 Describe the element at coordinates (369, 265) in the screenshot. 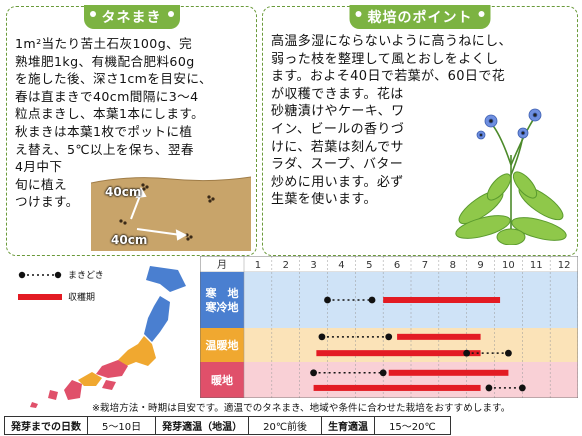

I see `month-label-5: 5` at that location.